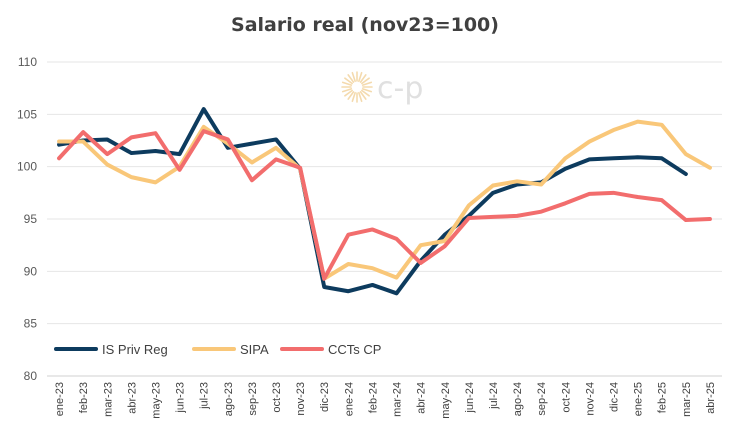 This screenshot has height=443, width=730. What do you see at coordinates (217, 349) in the screenshot?
I see `legend: IS Priv Reg SIPA CCTs CP` at bounding box center [217, 349].